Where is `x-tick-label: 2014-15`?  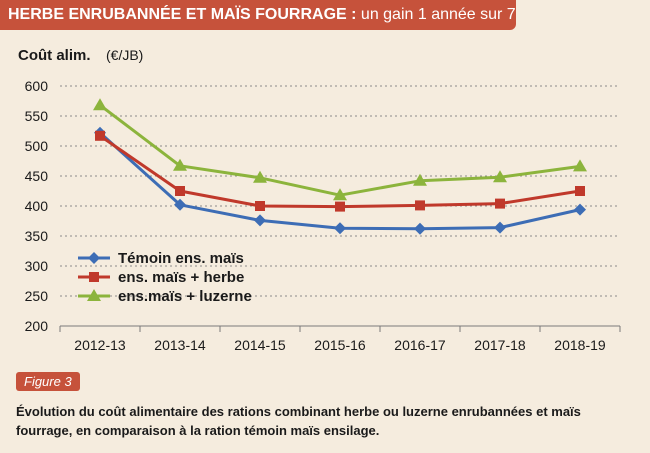
x-tick-label: 2014-15 is located at coordinates (260, 345).